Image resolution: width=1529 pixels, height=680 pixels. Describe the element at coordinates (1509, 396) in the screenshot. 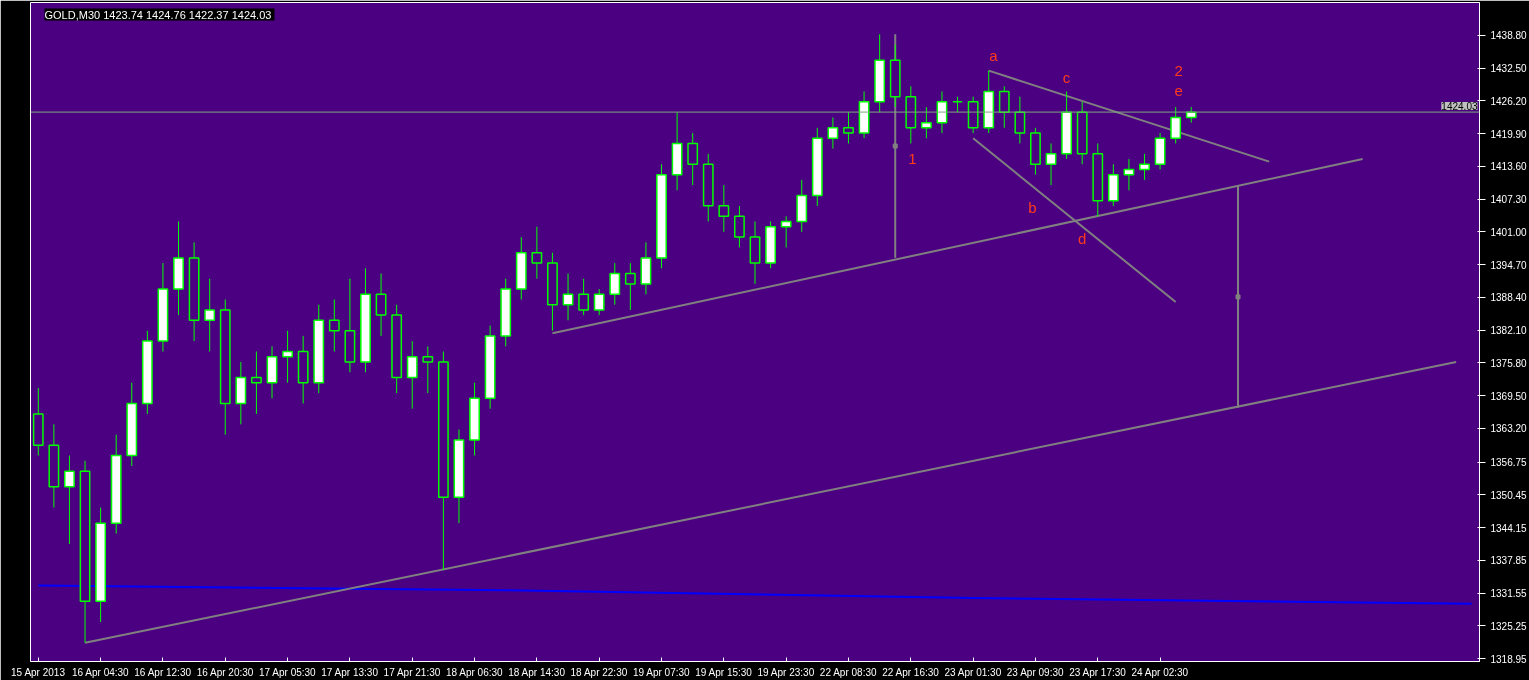

I see `y-tick-label: 1369.50` at that location.